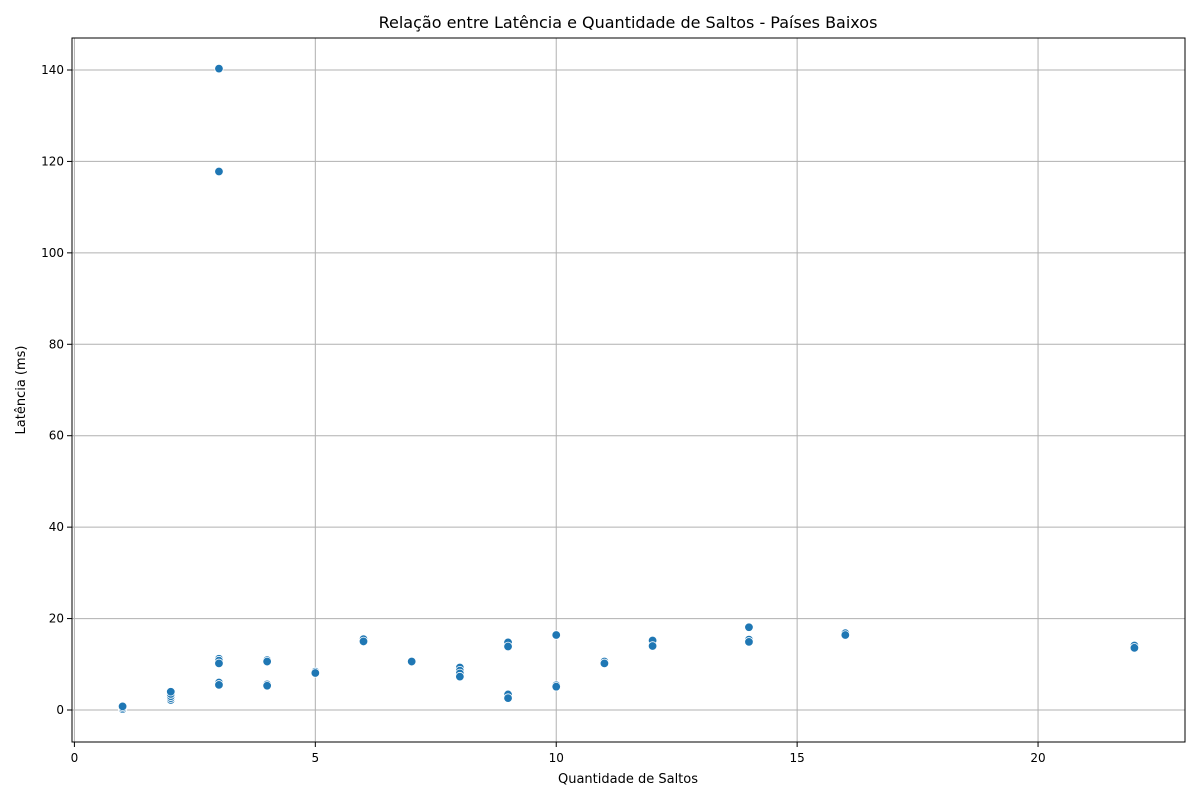  Describe the element at coordinates (796, 758) in the screenshot. I see `x-tick-label: 15` at that location.